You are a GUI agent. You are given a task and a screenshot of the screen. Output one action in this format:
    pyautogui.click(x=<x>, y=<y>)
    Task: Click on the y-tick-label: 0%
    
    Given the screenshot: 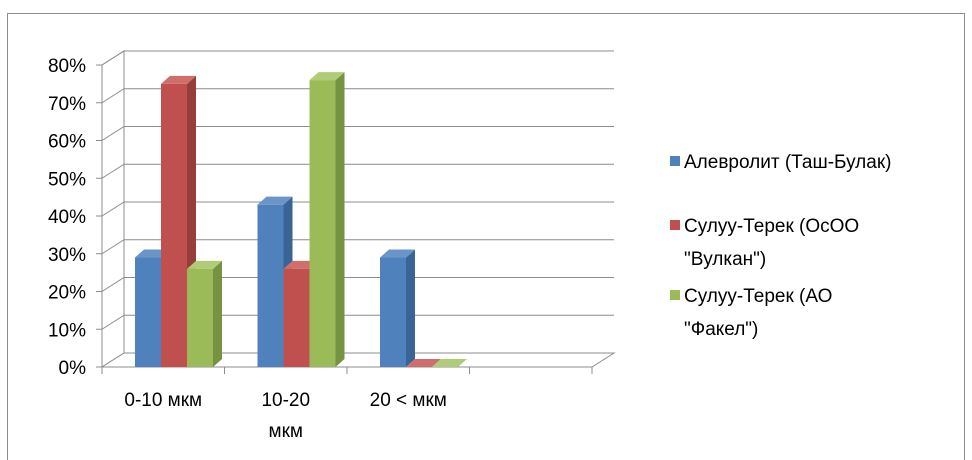 What is the action you would take?
    pyautogui.click(x=73, y=368)
    